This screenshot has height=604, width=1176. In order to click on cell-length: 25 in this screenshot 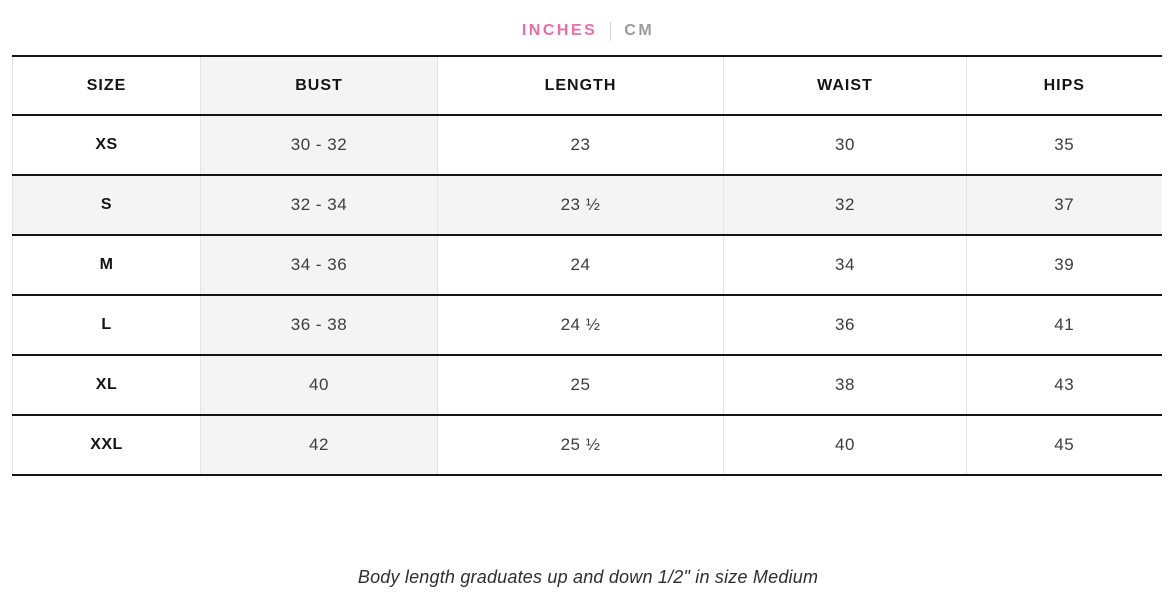, I will do `click(580, 385)`.